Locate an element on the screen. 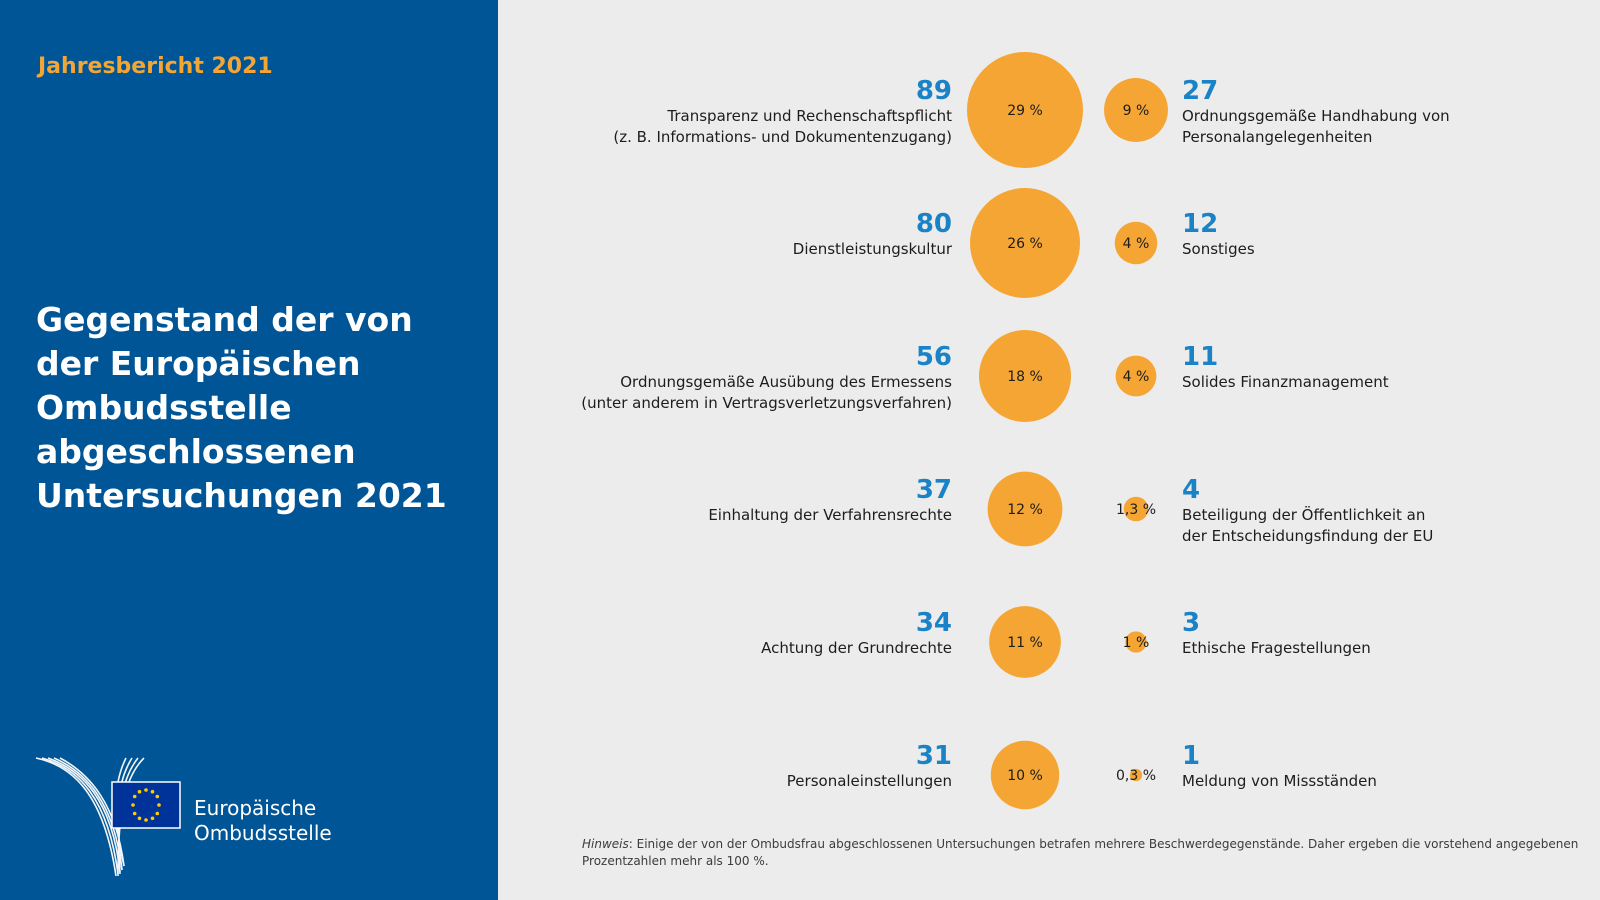  category-count: 34 is located at coordinates (933, 623).